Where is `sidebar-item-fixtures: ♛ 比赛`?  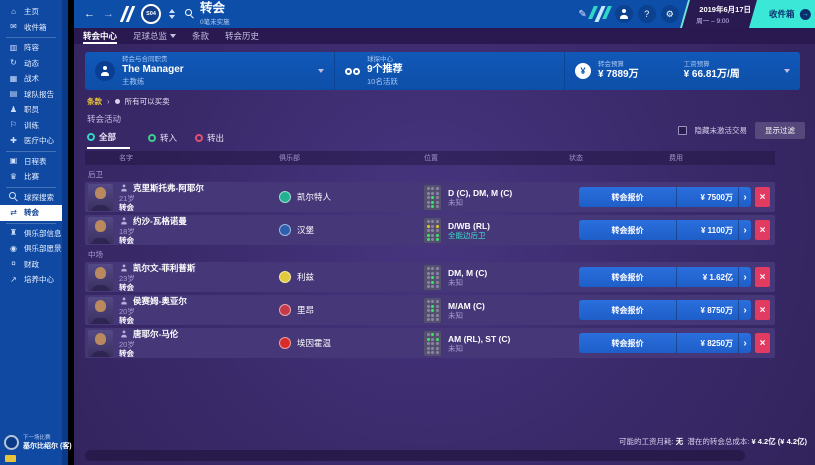 sidebar-item-fixtures: ♛ 比赛 is located at coordinates (31, 177).